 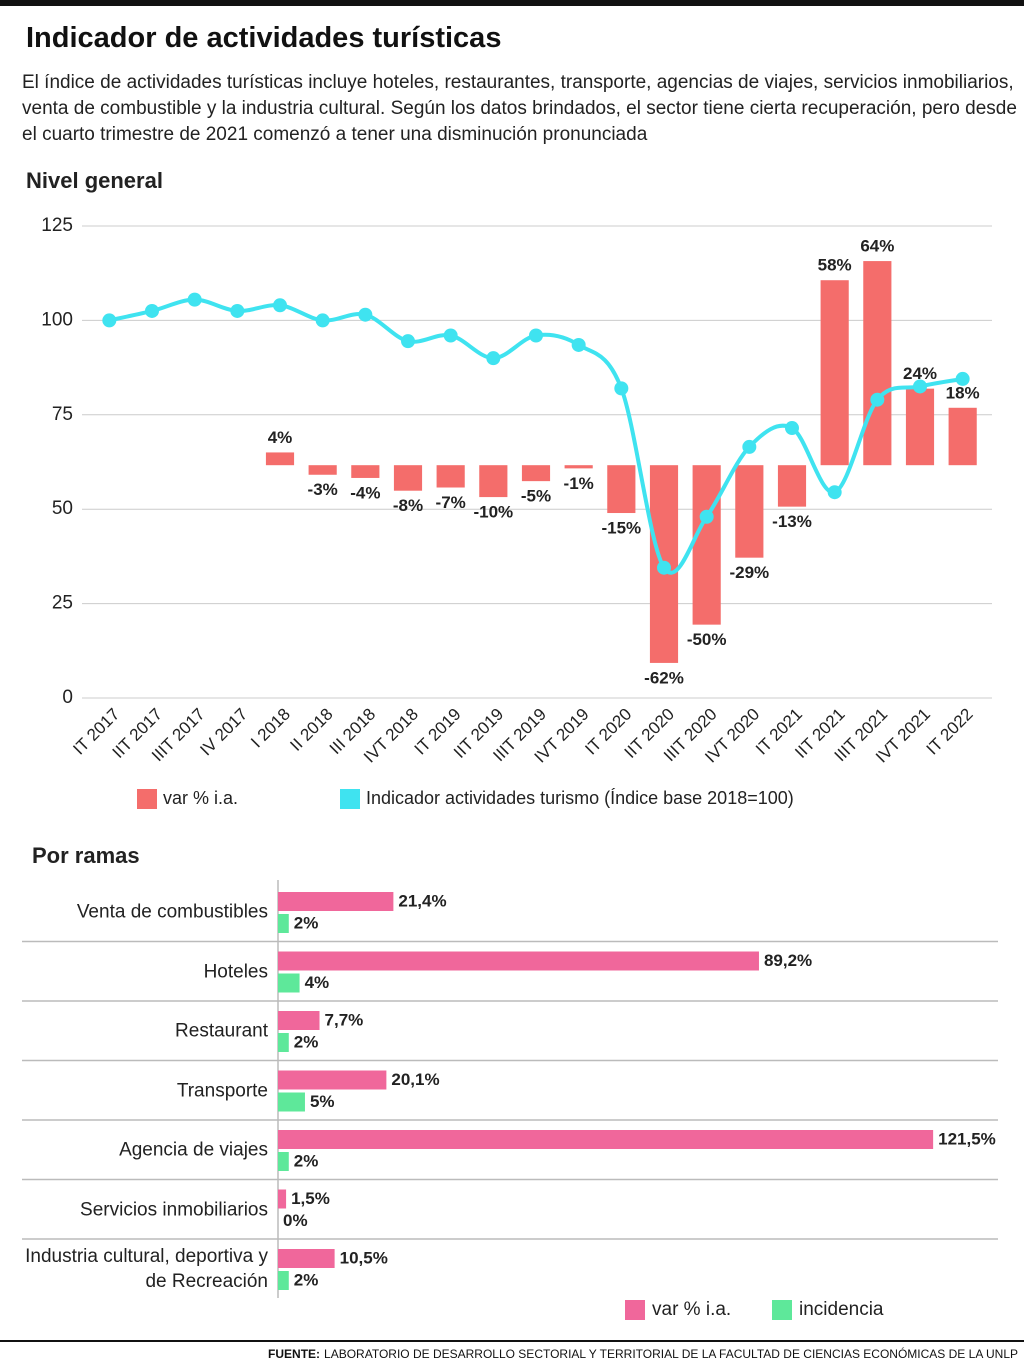 What do you see at coordinates (264, 38) in the screenshot?
I see `title: Indicador de actividades turísticas` at bounding box center [264, 38].